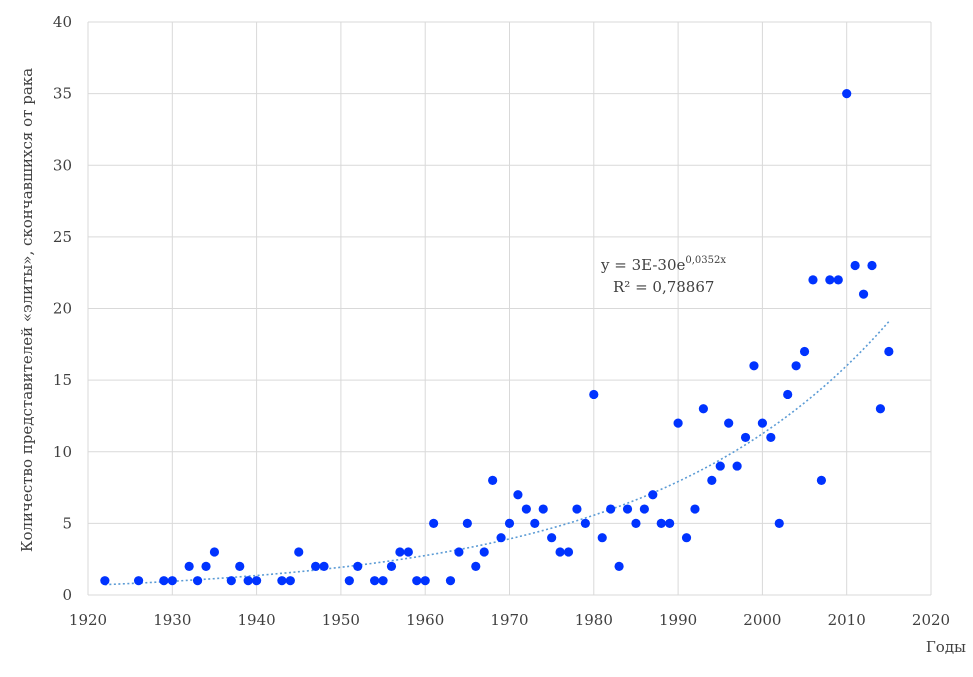 This screenshot has height=677, width=973. Describe the element at coordinates (678, 620) in the screenshot. I see `x-tick-label: 1990` at that location.